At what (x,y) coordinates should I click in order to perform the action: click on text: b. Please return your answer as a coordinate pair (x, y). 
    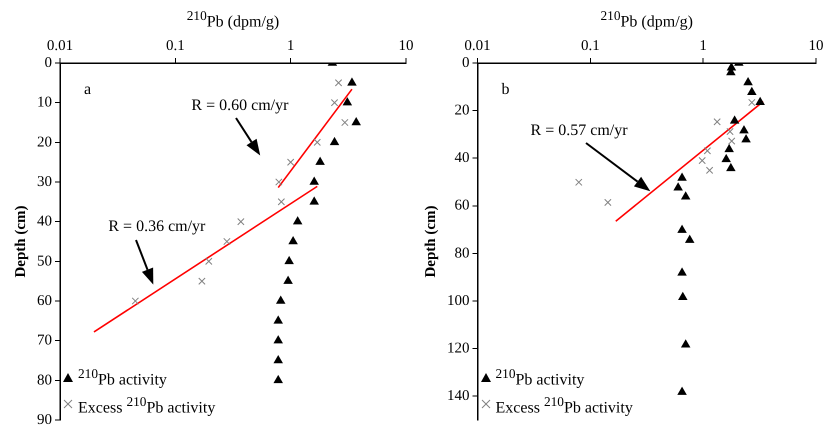
    Looking at the image, I should click on (506, 90).